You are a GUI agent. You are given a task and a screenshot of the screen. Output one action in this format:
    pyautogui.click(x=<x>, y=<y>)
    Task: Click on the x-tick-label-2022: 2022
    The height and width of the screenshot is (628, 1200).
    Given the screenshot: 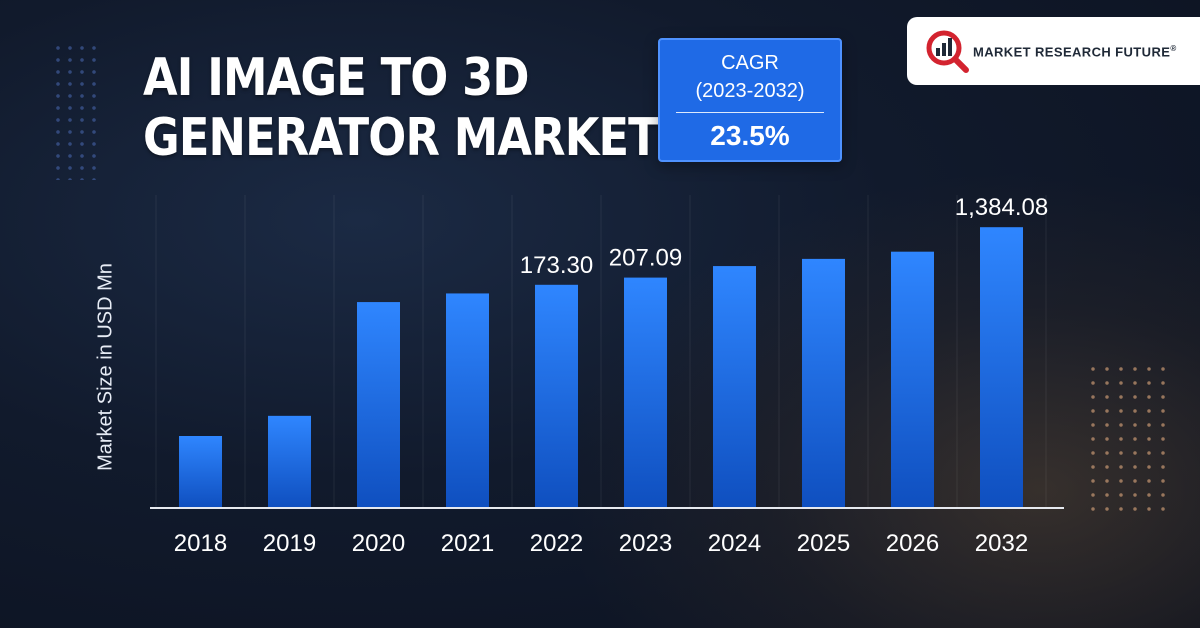 What is the action you would take?
    pyautogui.click(x=556, y=543)
    